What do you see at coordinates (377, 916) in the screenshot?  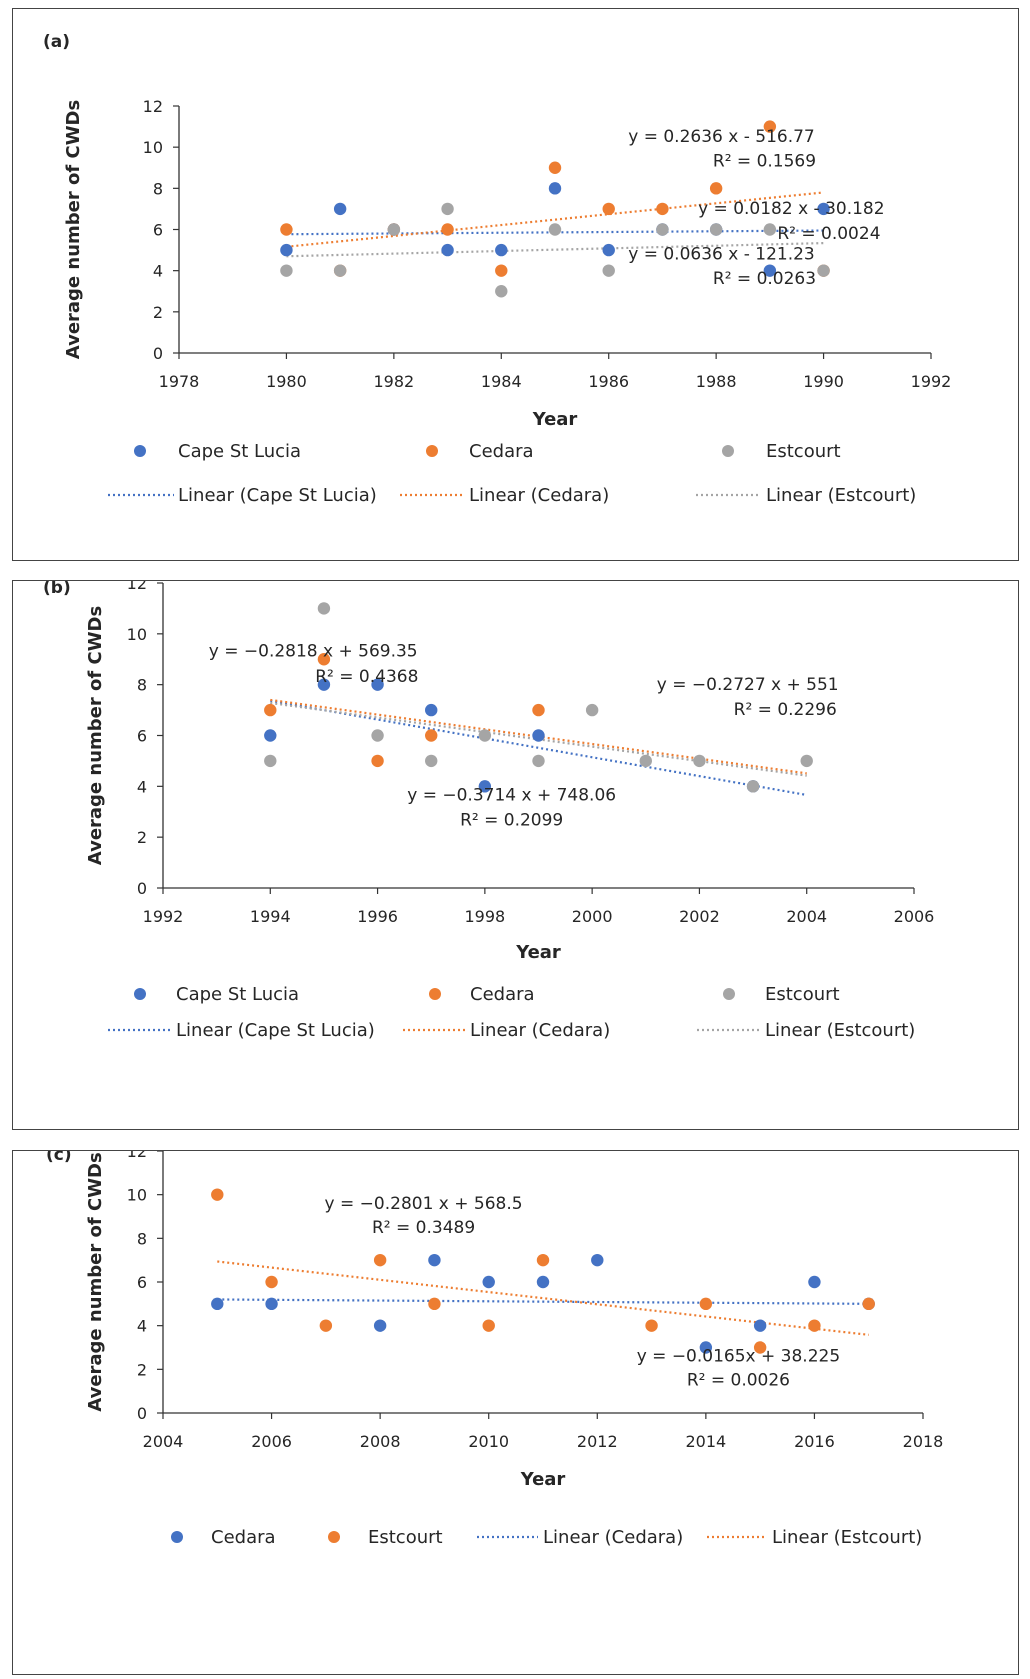 I see `x-tick-label: 1996` at bounding box center [377, 916].